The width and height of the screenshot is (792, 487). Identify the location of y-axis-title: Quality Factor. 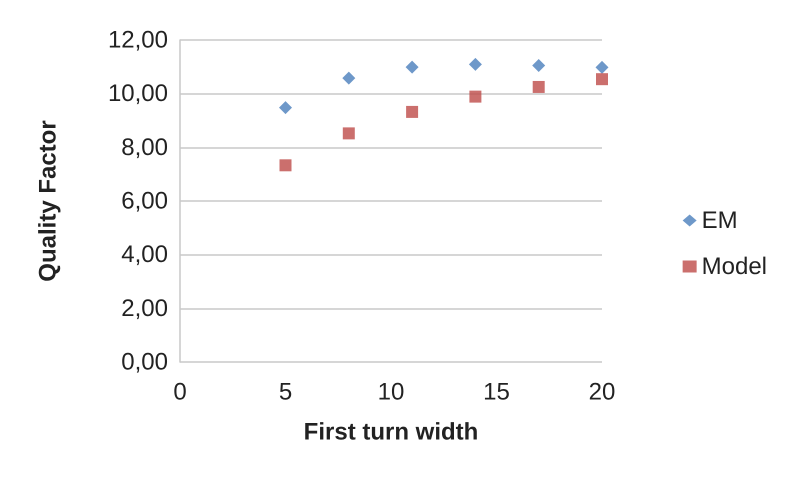
(48, 201).